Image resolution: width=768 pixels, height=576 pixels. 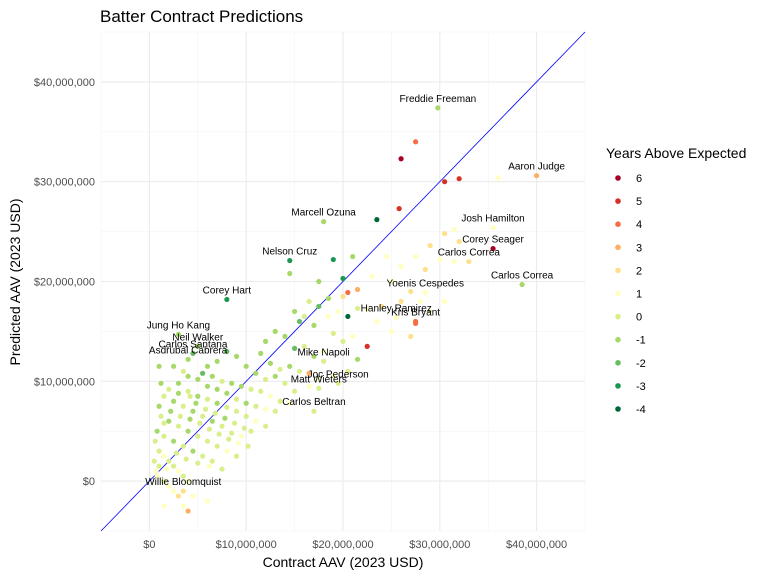 I want to click on point-annotation: Hanley Ramirez, so click(x=396, y=308).